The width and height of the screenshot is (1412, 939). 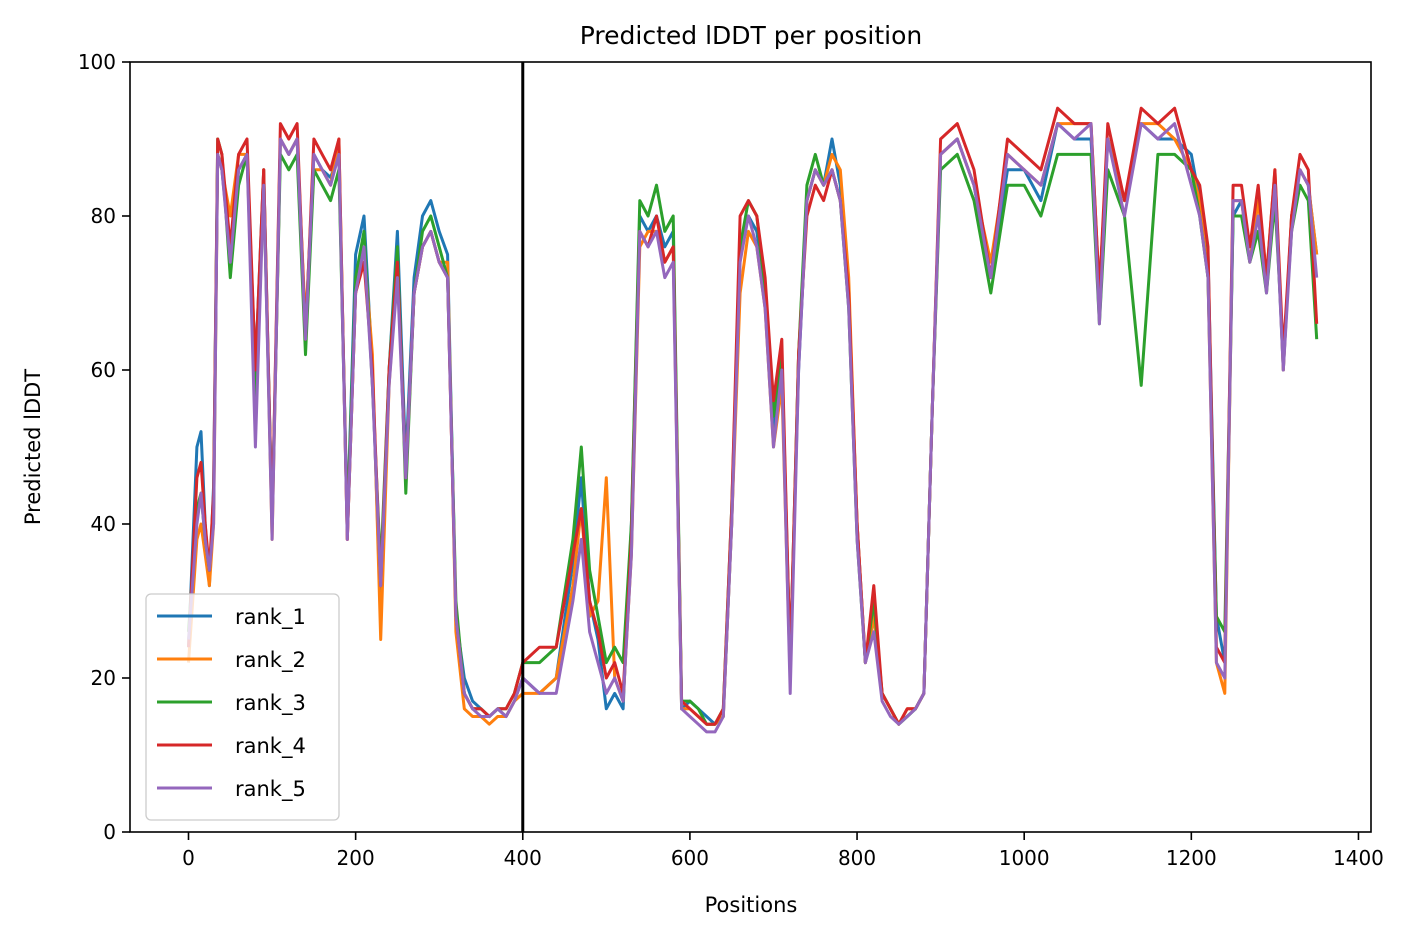 What do you see at coordinates (270, 617) in the screenshot?
I see `legend-label-rank_1: rank_1` at bounding box center [270, 617].